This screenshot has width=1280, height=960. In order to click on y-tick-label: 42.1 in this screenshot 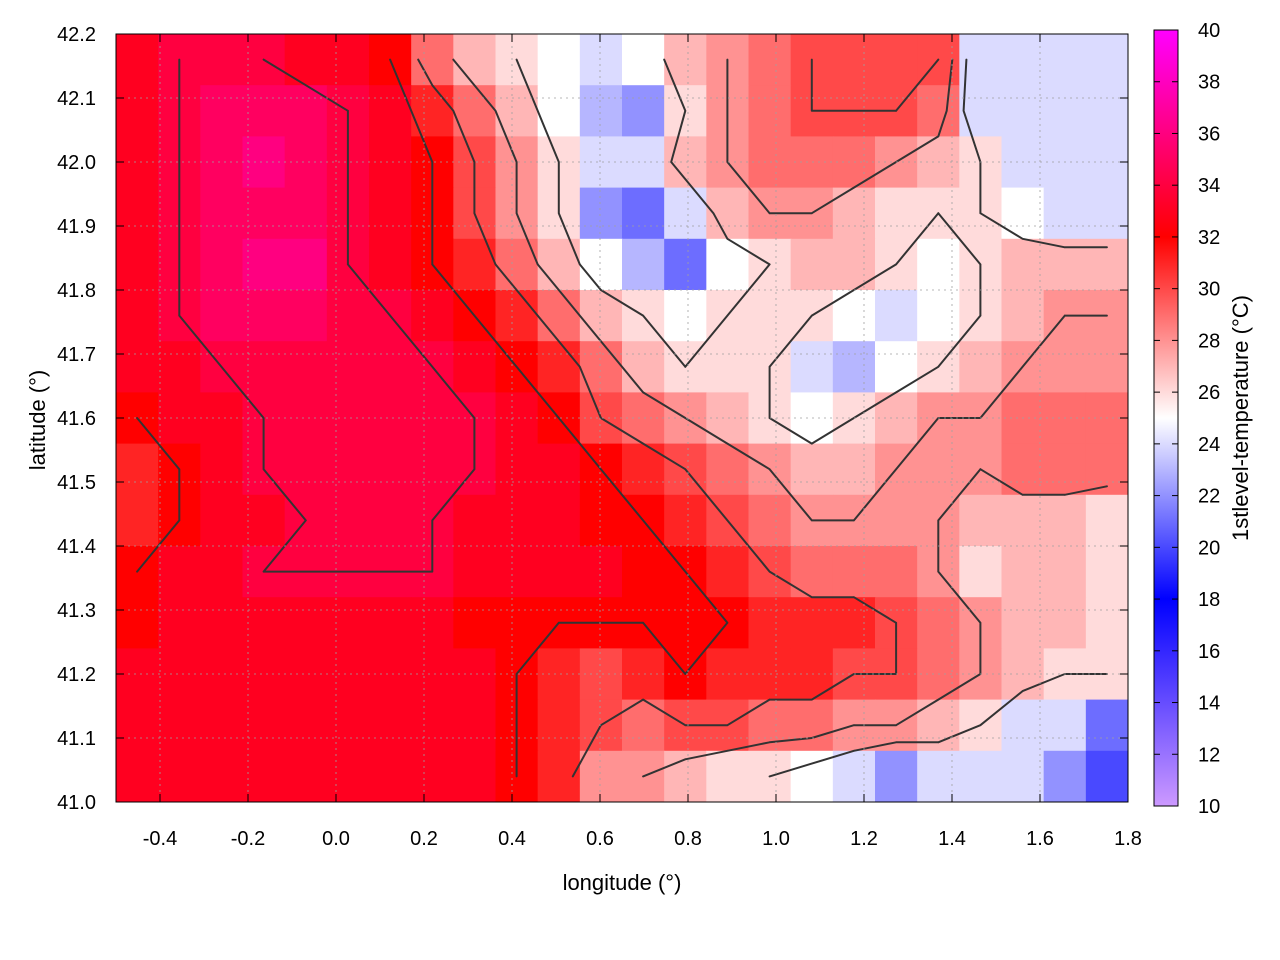, I will do `click(76, 99)`.